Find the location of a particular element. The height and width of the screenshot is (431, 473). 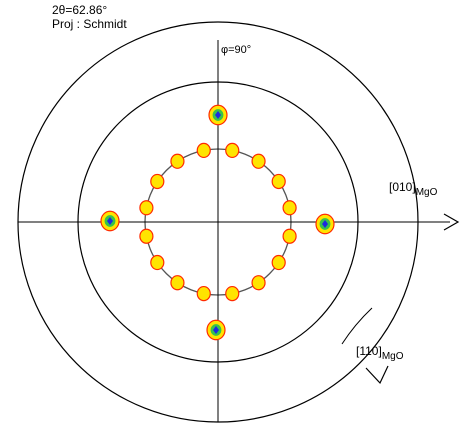

two-theta-label: 2θ=62.86° is located at coordinates (80, 10).